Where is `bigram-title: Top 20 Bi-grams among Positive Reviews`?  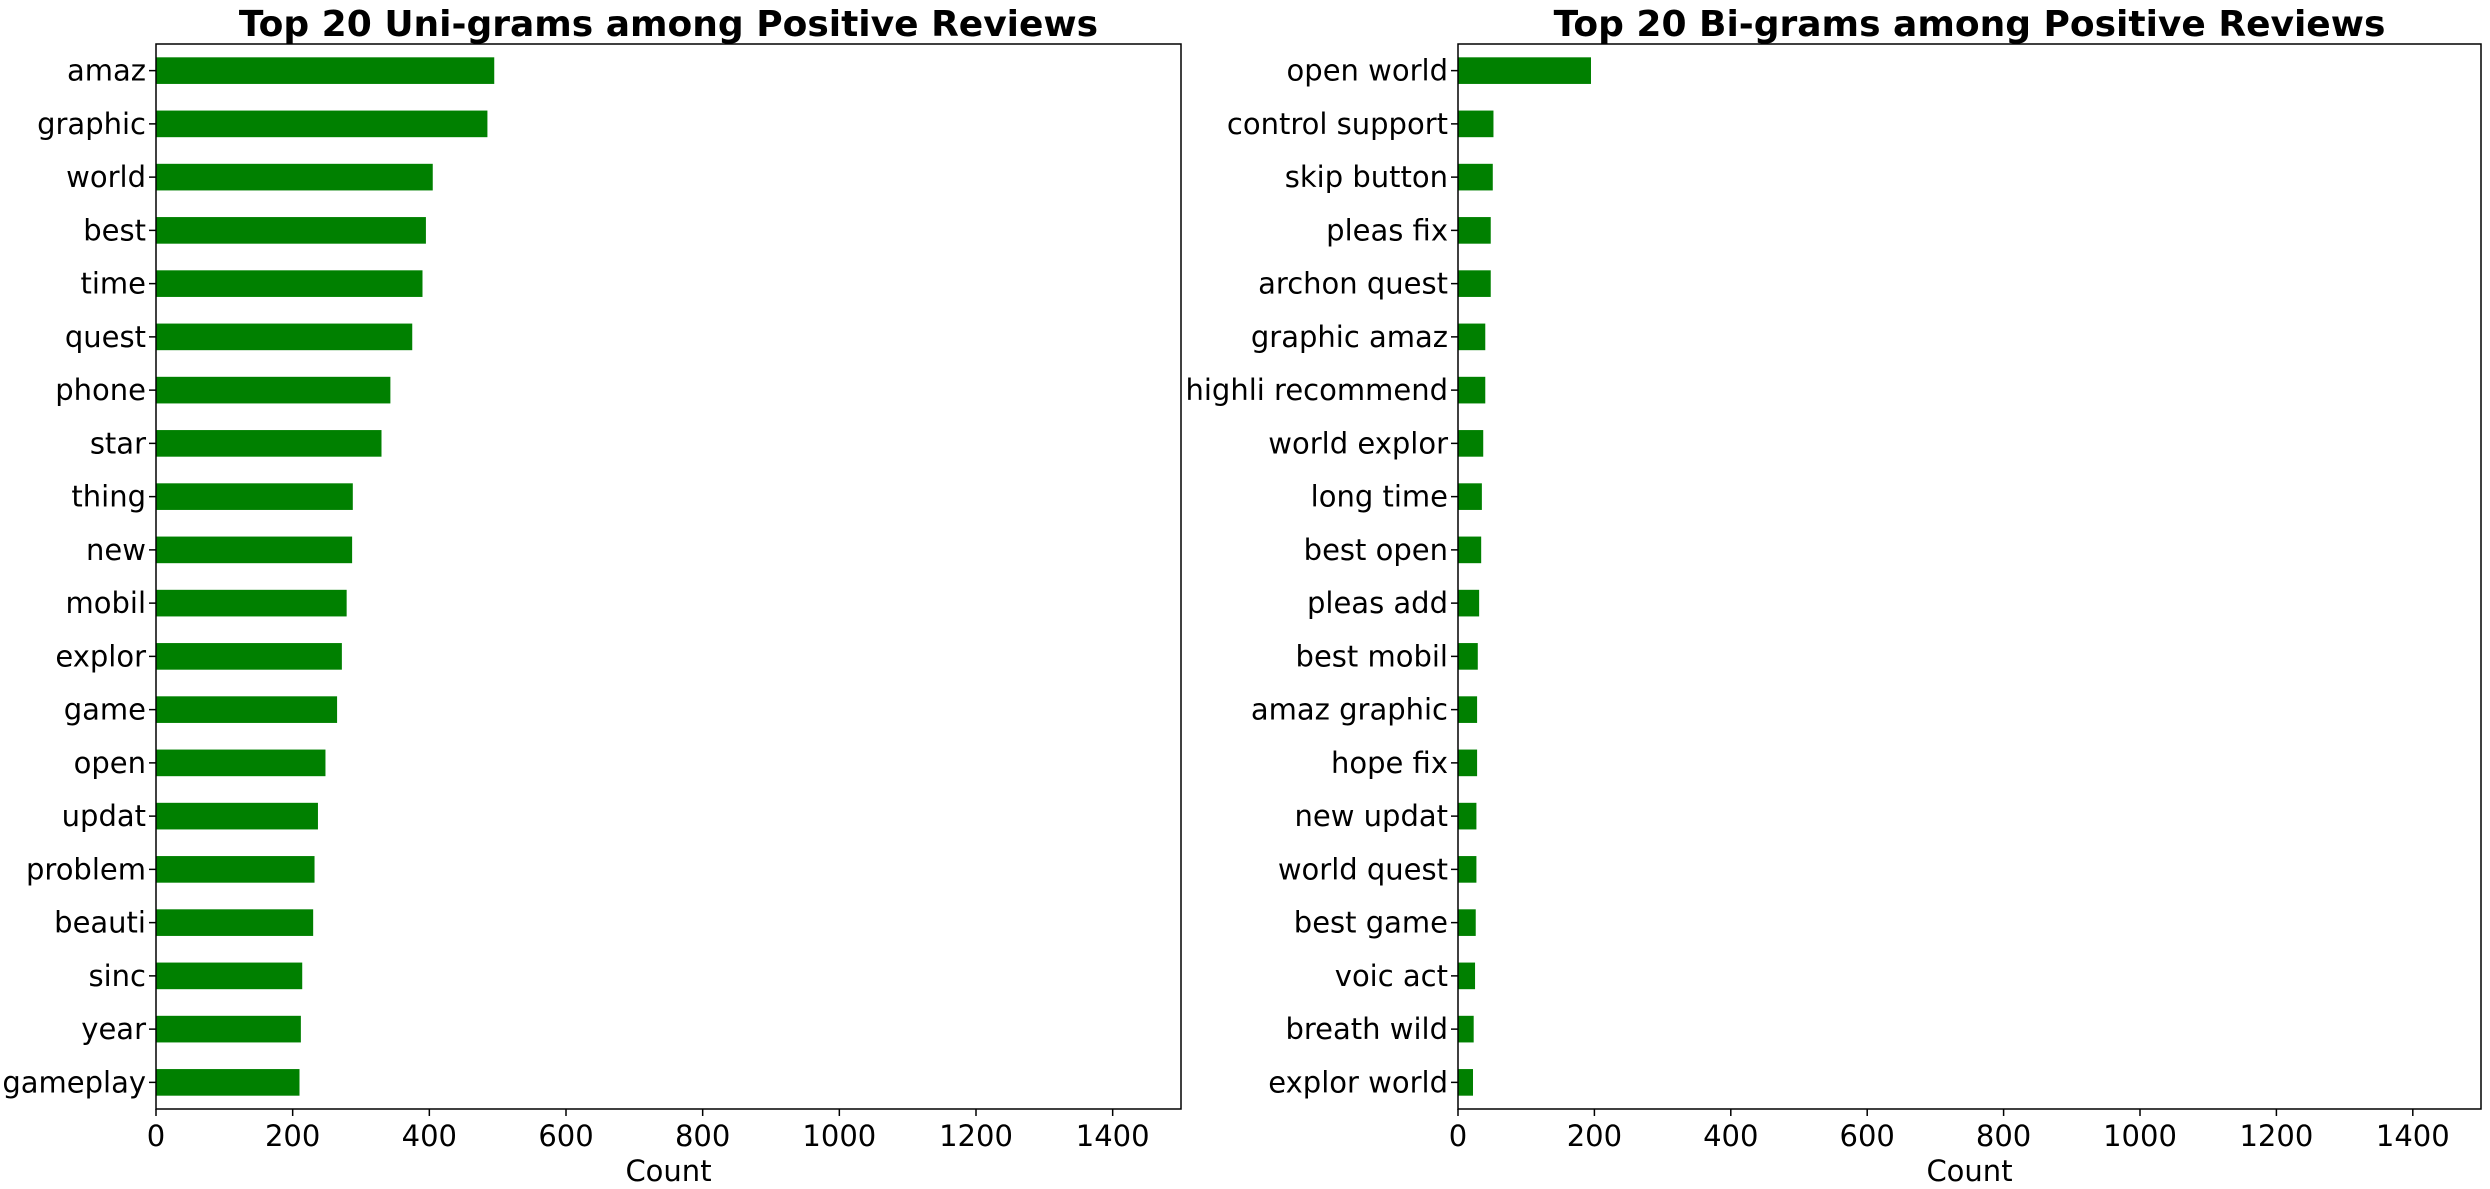 bigram-title: Top 20 Bi-grams among Positive Reviews is located at coordinates (1970, 24).